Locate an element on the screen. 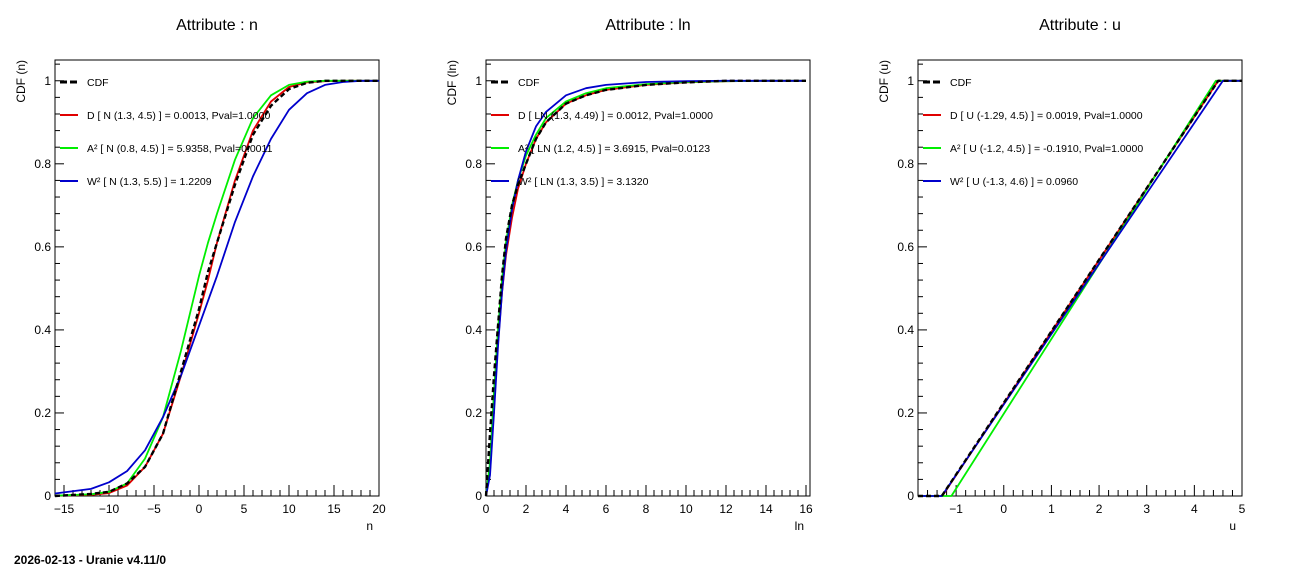  chart-title: Attribute : ln is located at coordinates (647, 25).